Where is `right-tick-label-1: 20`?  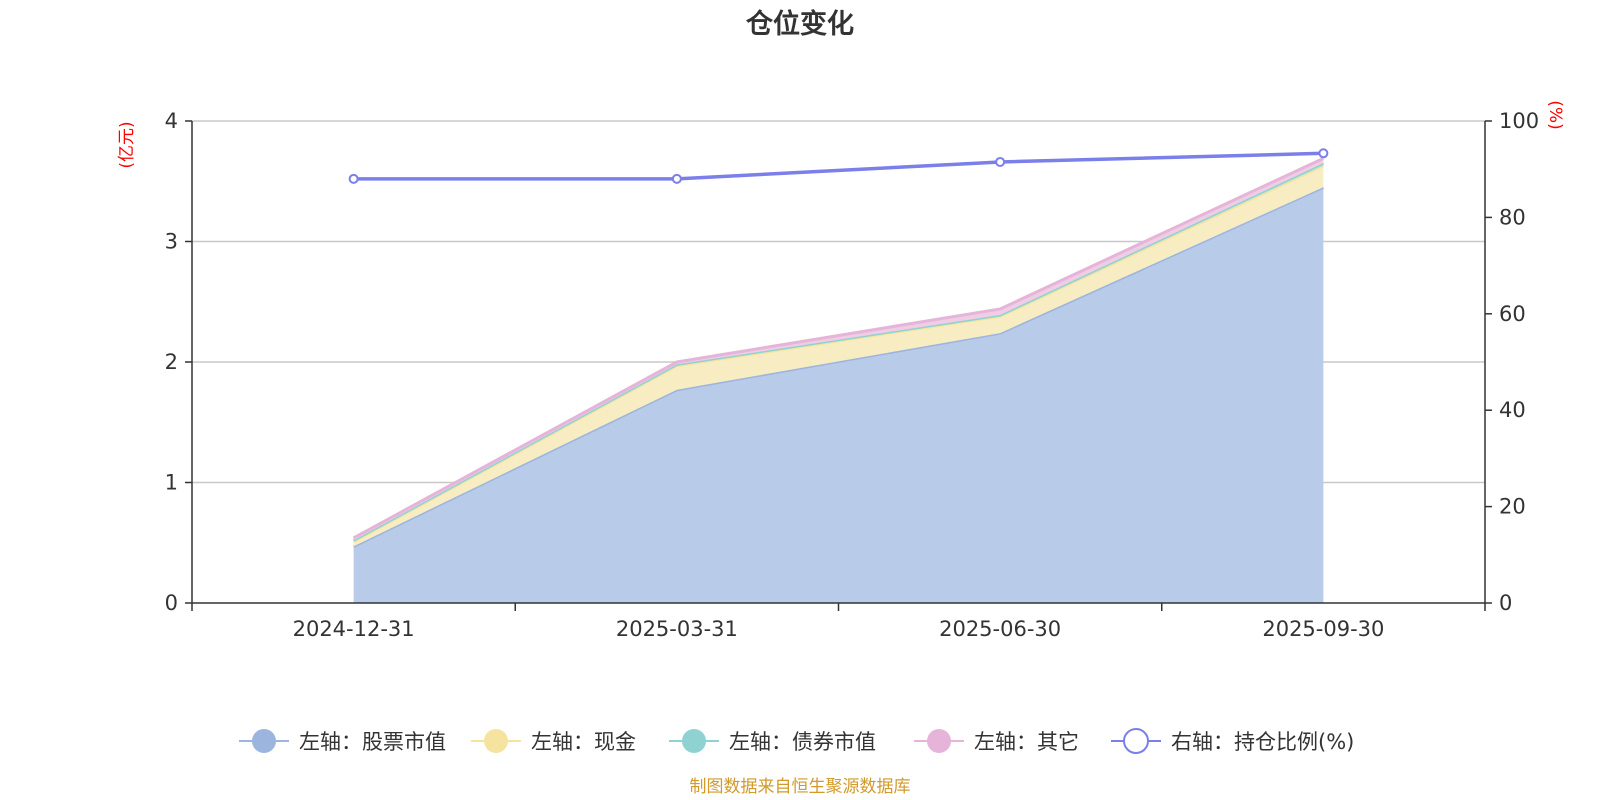
right-tick-label-1: 20 is located at coordinates (1512, 507).